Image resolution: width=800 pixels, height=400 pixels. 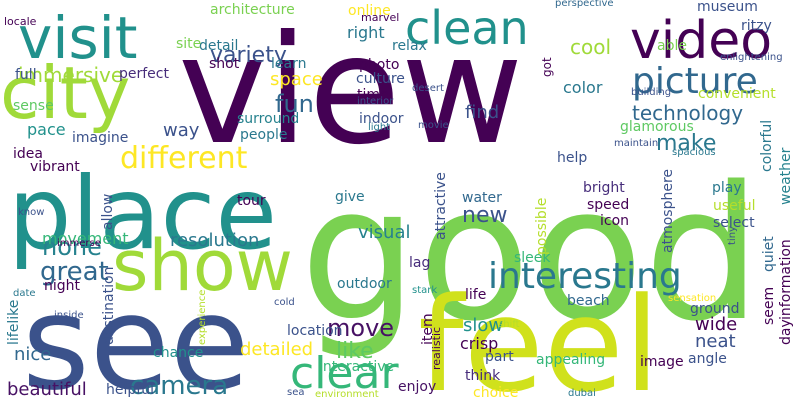 What do you see at coordinates (62, 286) in the screenshot?
I see `word-night: night` at bounding box center [62, 286].